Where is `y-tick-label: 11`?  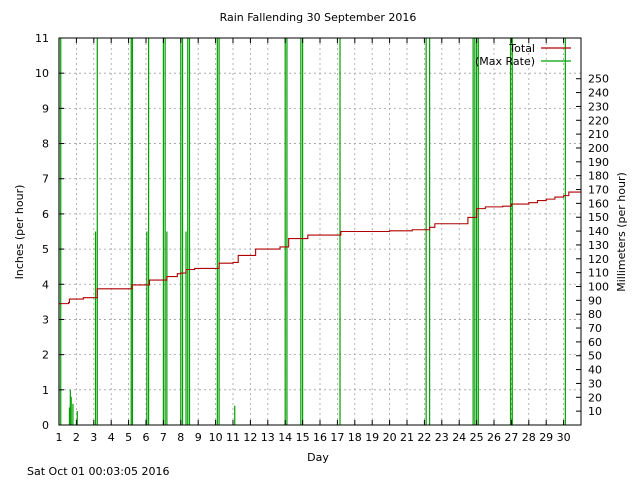 y-tick-label: 11 is located at coordinates (42, 38).